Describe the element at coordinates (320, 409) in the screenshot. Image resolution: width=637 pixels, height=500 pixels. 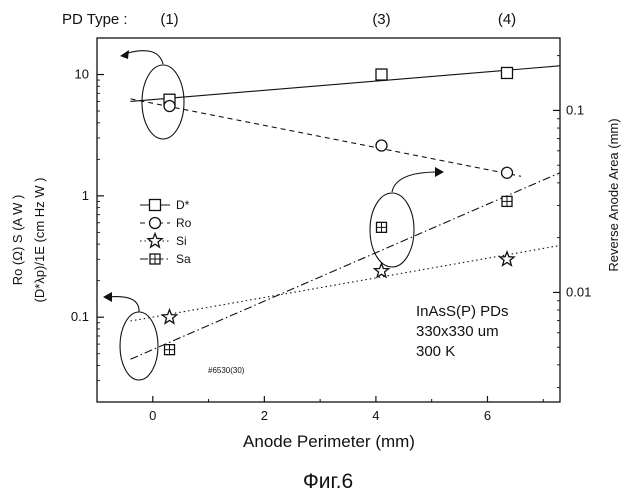
I see `x-axis: 0 2 4 6` at that location.